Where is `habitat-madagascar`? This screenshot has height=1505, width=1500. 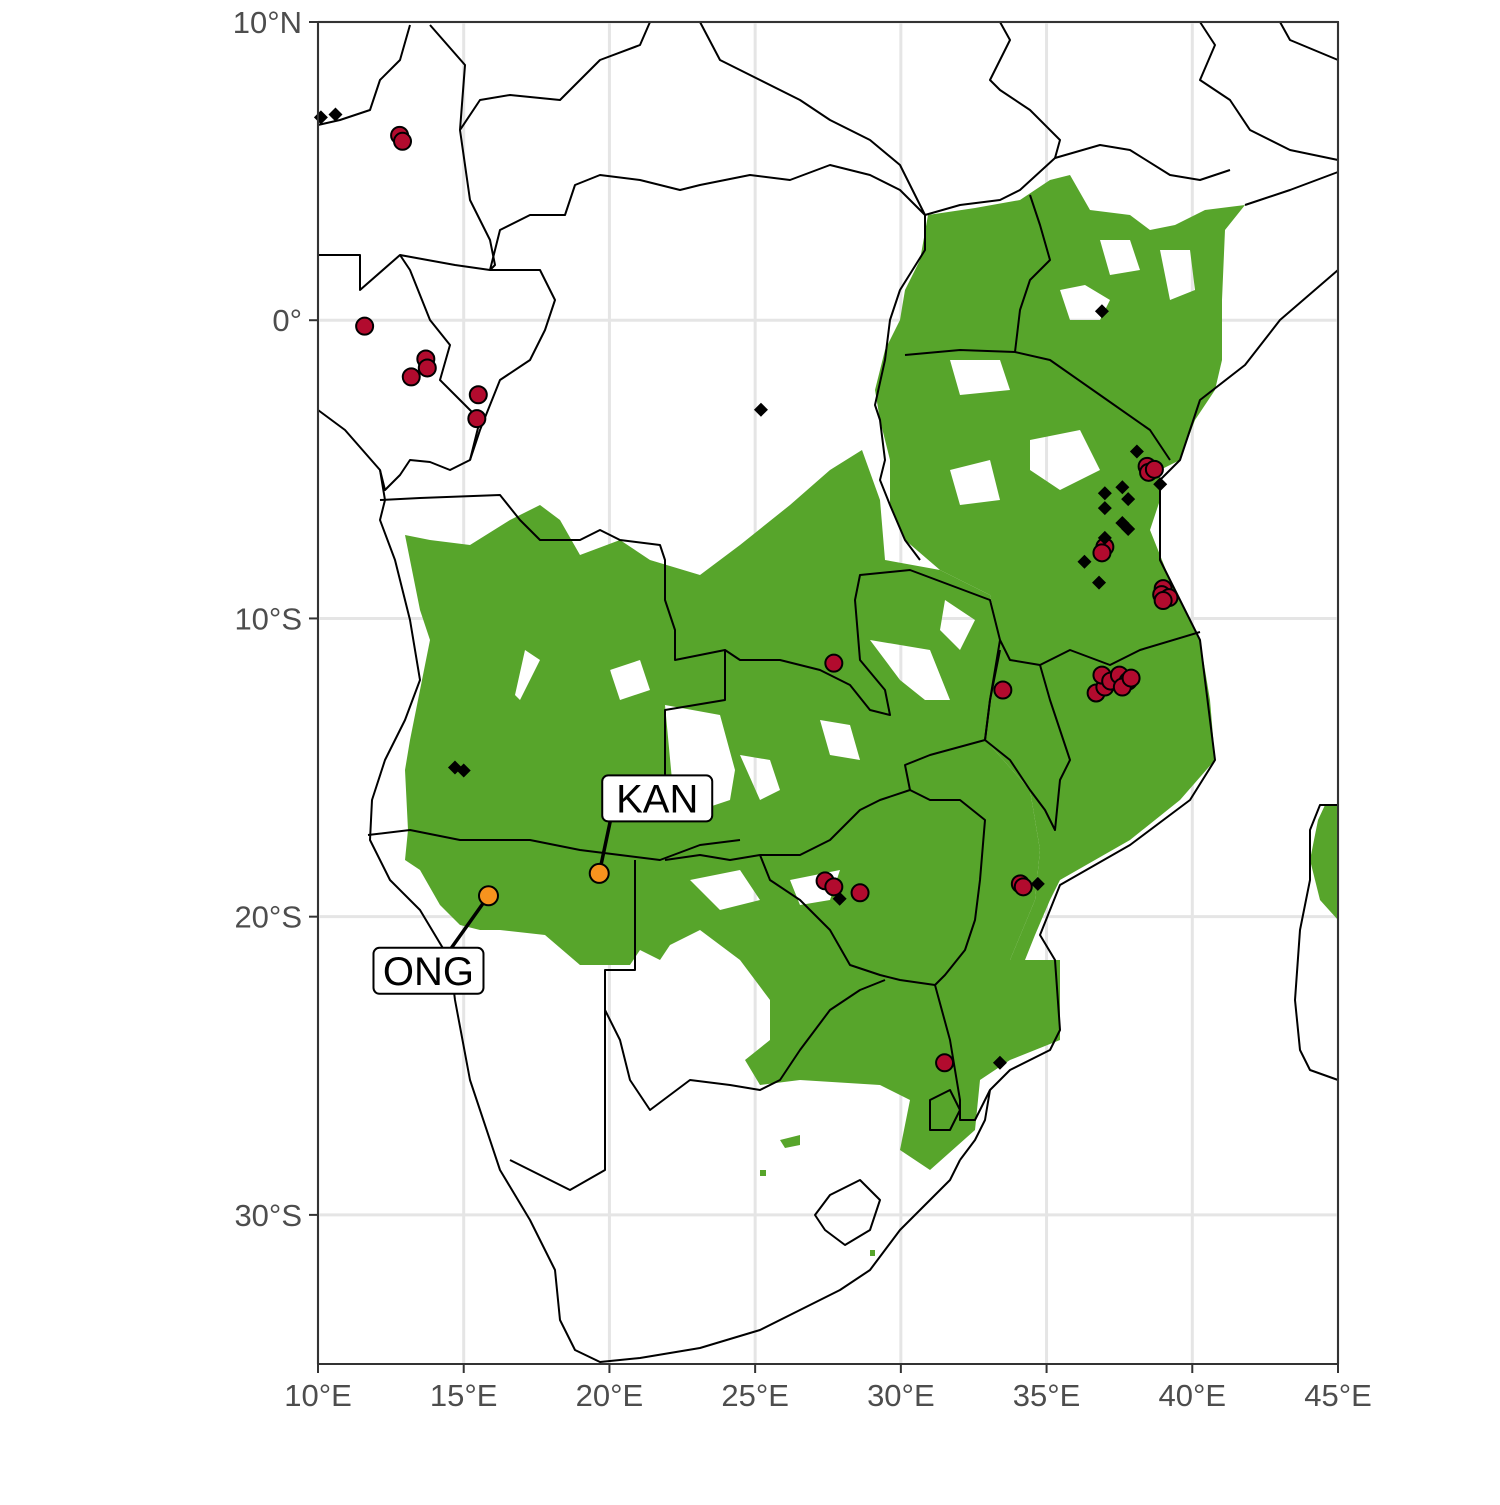
habitat-madagascar is located at coordinates (1324, 862).